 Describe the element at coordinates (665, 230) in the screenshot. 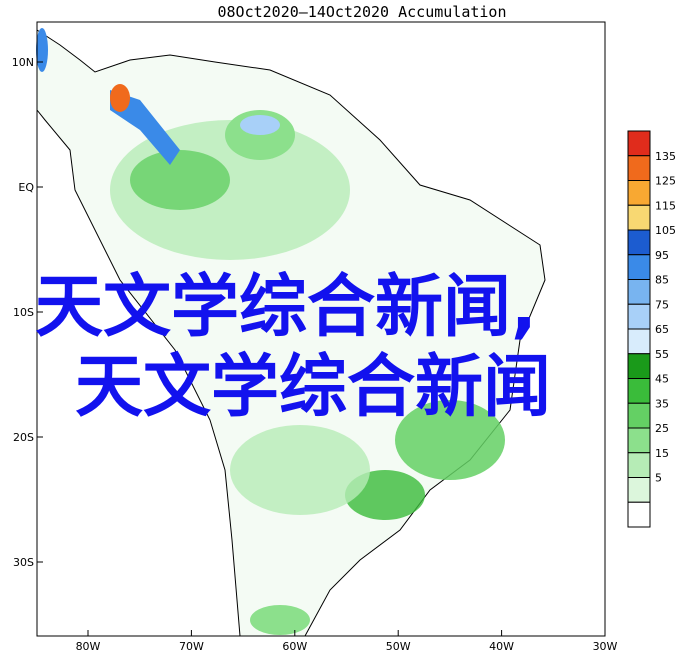

I see `colorbar-label: 105` at that location.